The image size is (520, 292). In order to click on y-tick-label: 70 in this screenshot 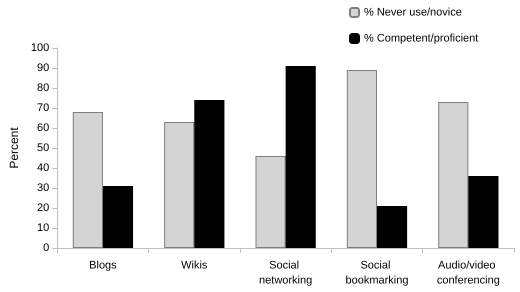, I will do `click(43, 108)`.